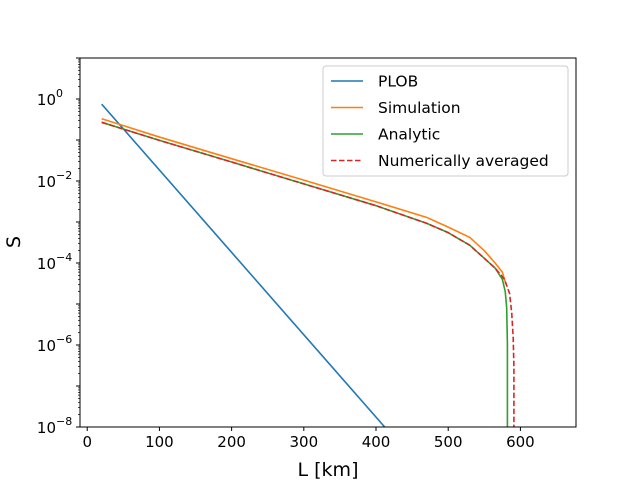  Describe the element at coordinates (419, 108) in the screenshot. I see `legend-label-simulation: Simulation` at that location.